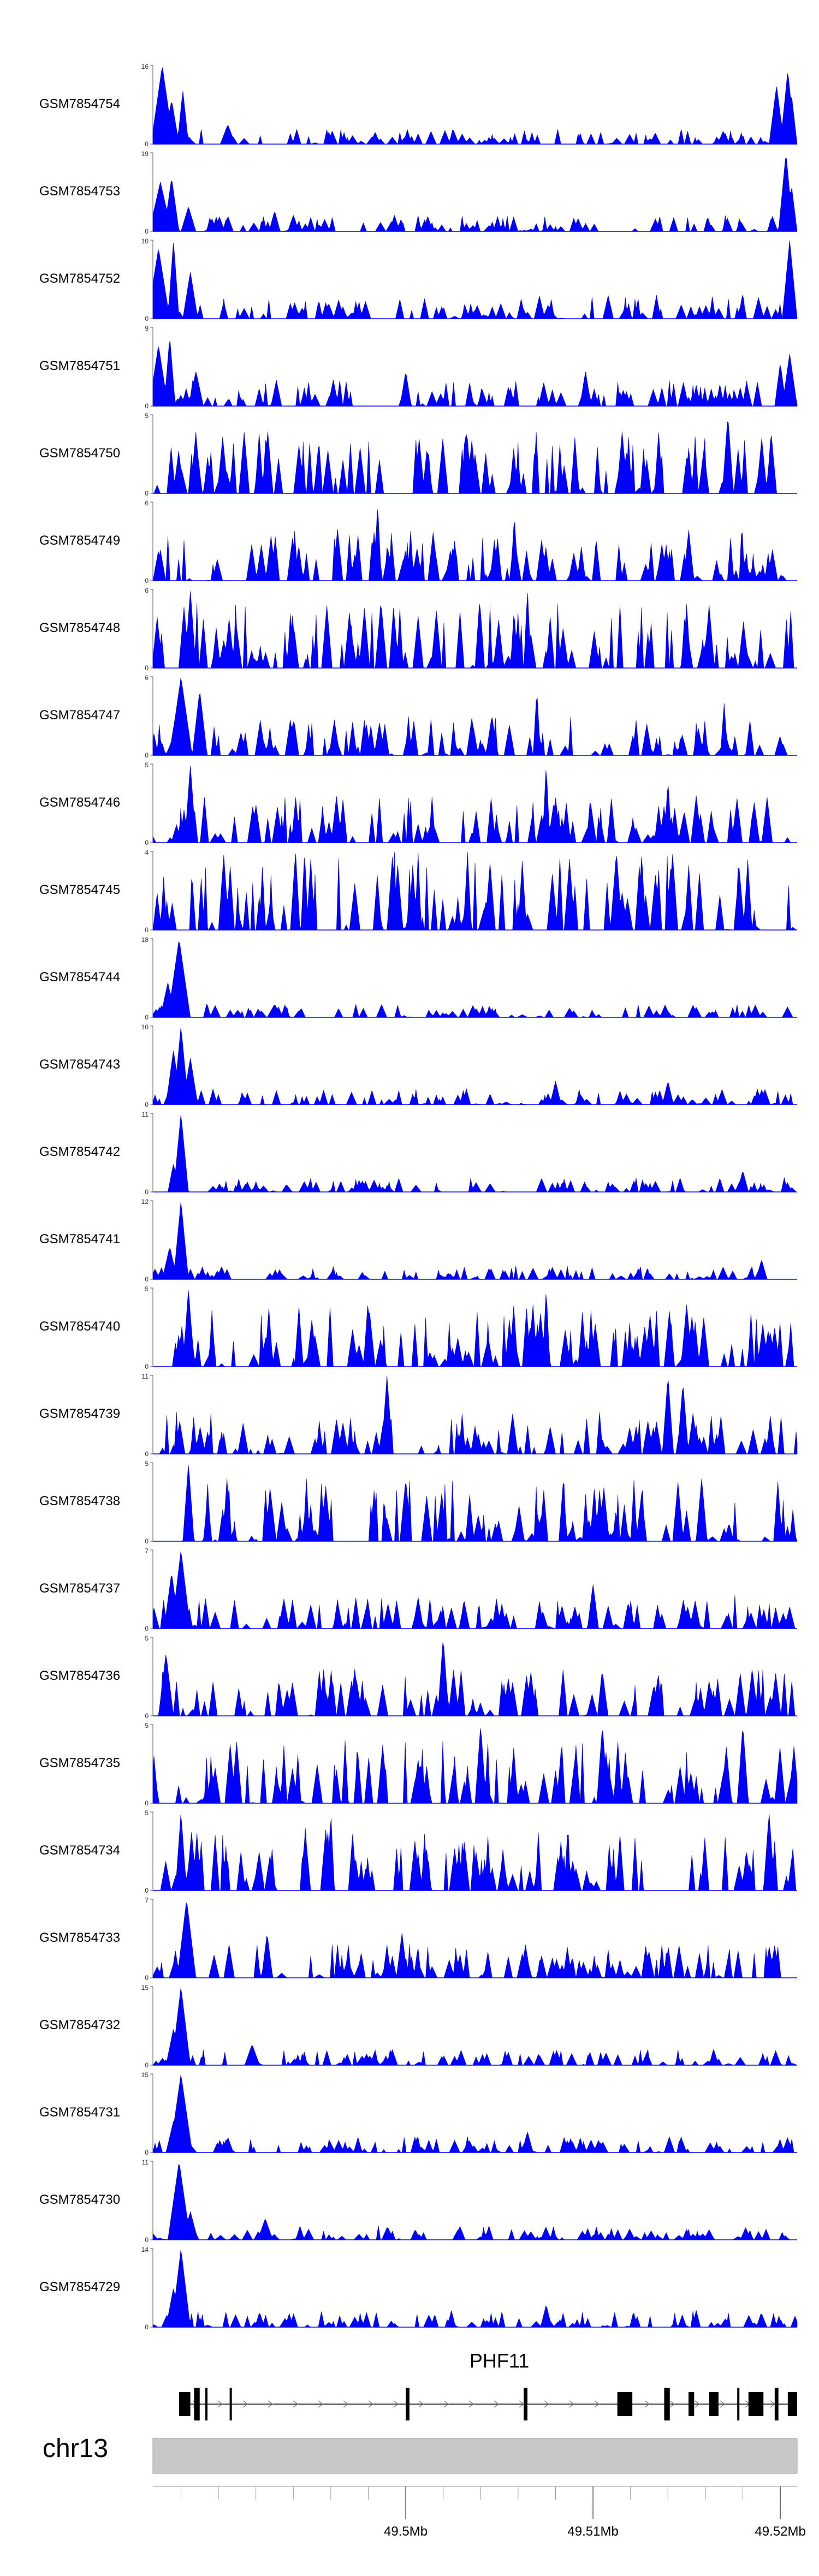 This screenshot has height=2576, width=819. I want to click on track-label: GSM7854752, so click(79, 278).